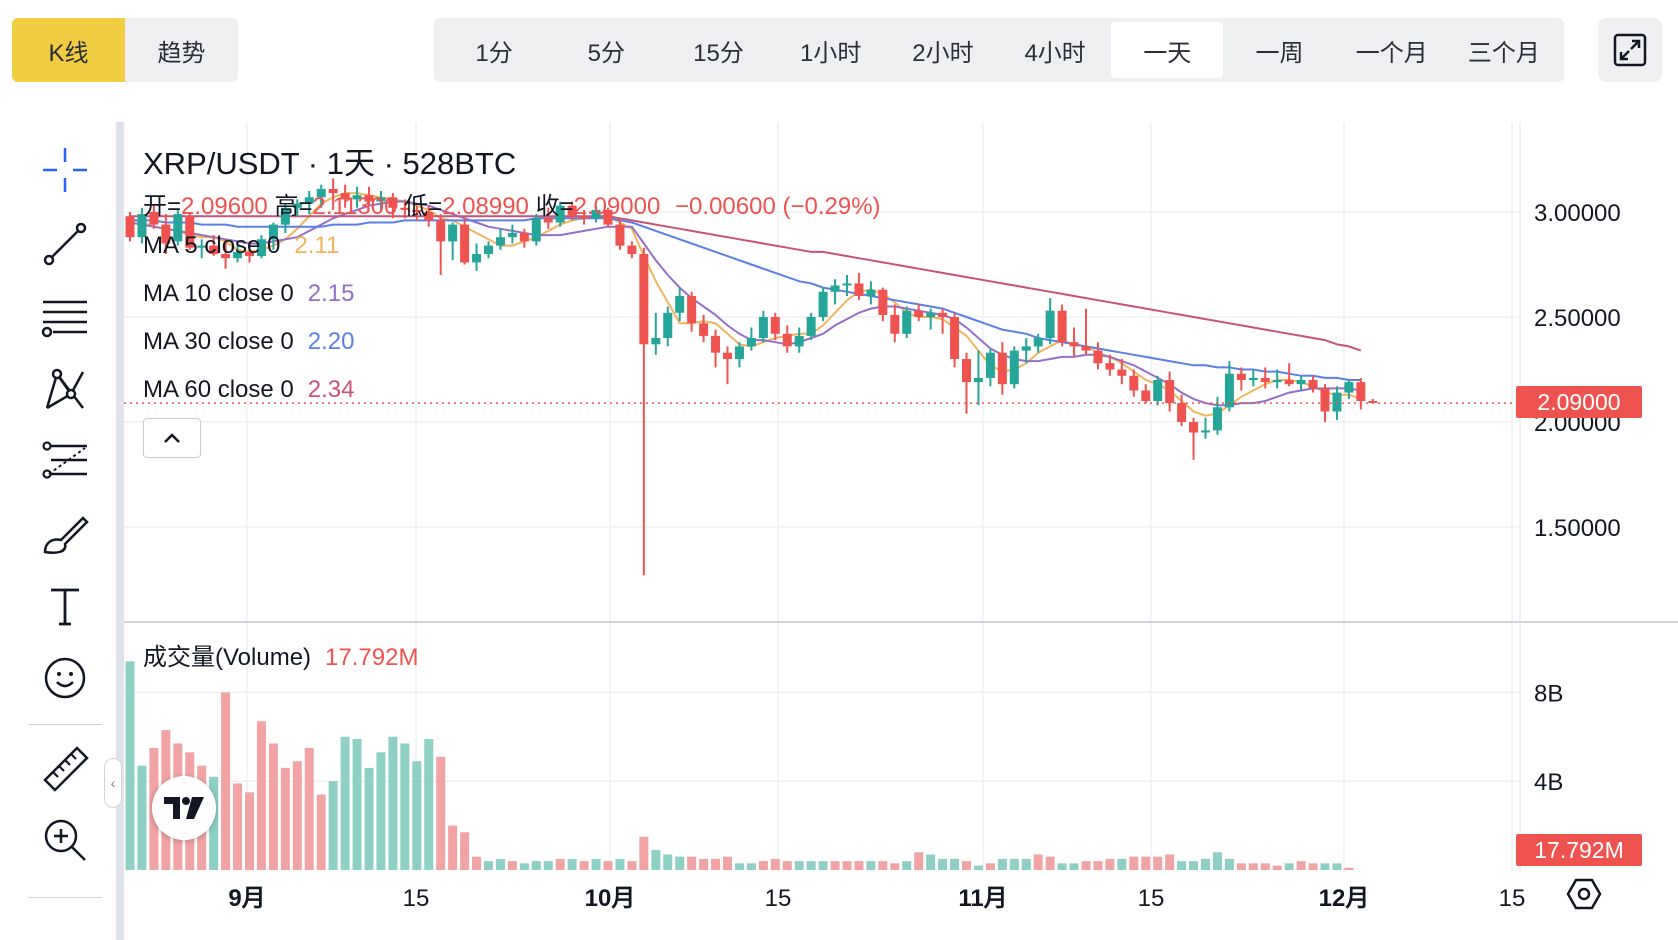 This screenshot has height=940, width=1678. I want to click on pattern-tool, so click(65, 390).